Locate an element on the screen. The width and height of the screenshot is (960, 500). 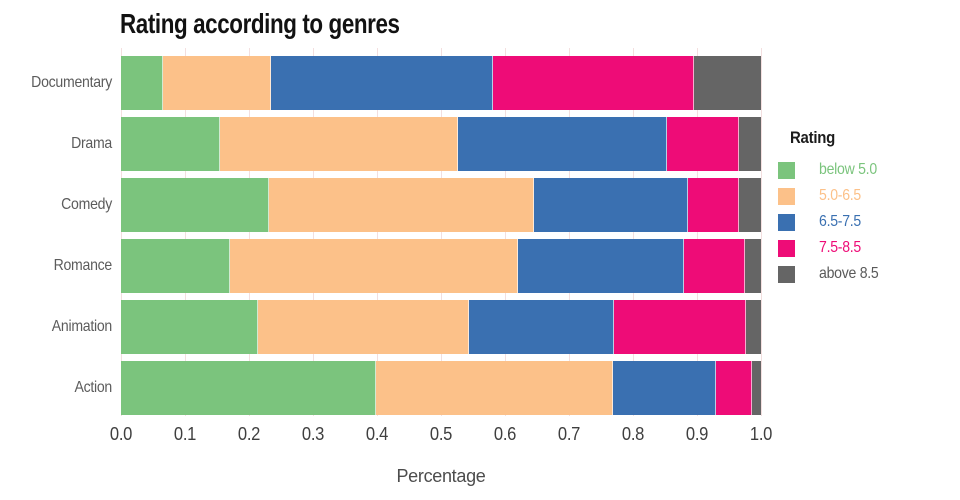
legend-items: below 5.0 5.0-6.5 6.5-7.5 7.5-8.5 above 8.5 is located at coordinates (863, 222).